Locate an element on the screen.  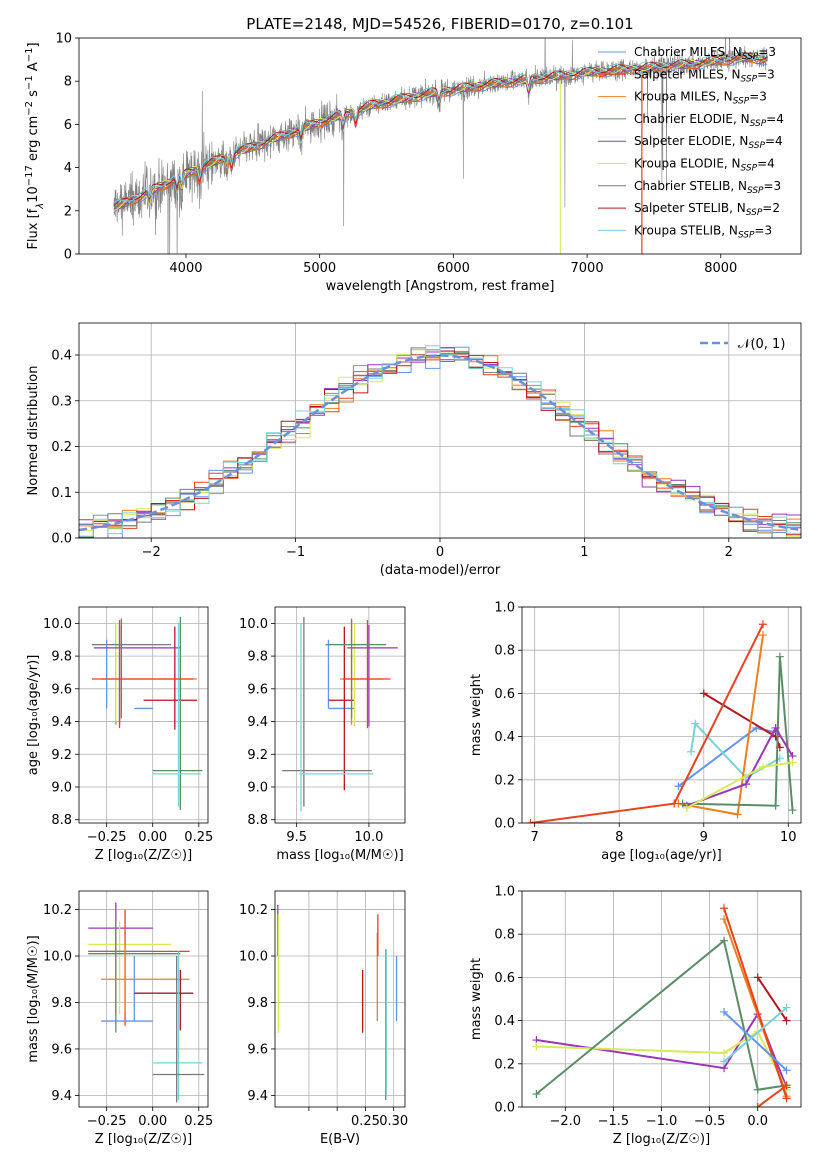
legend: 𝒩(0, 1) is located at coordinates (742, 344).